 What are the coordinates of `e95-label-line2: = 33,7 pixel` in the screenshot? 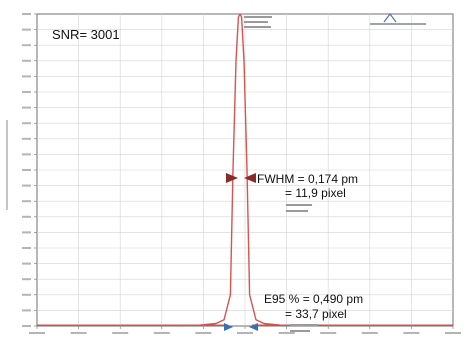 It's located at (316, 314).